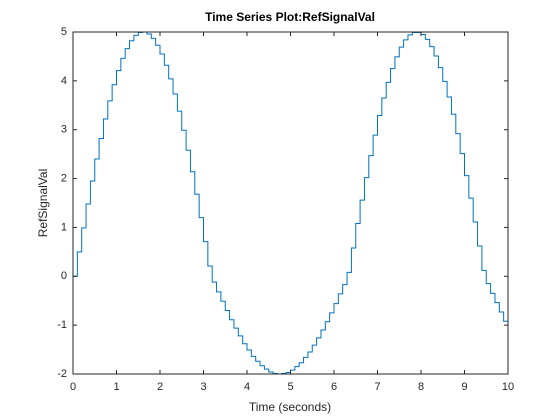  Describe the element at coordinates (377, 387) in the screenshot. I see `x-tick-label: 7` at that location.